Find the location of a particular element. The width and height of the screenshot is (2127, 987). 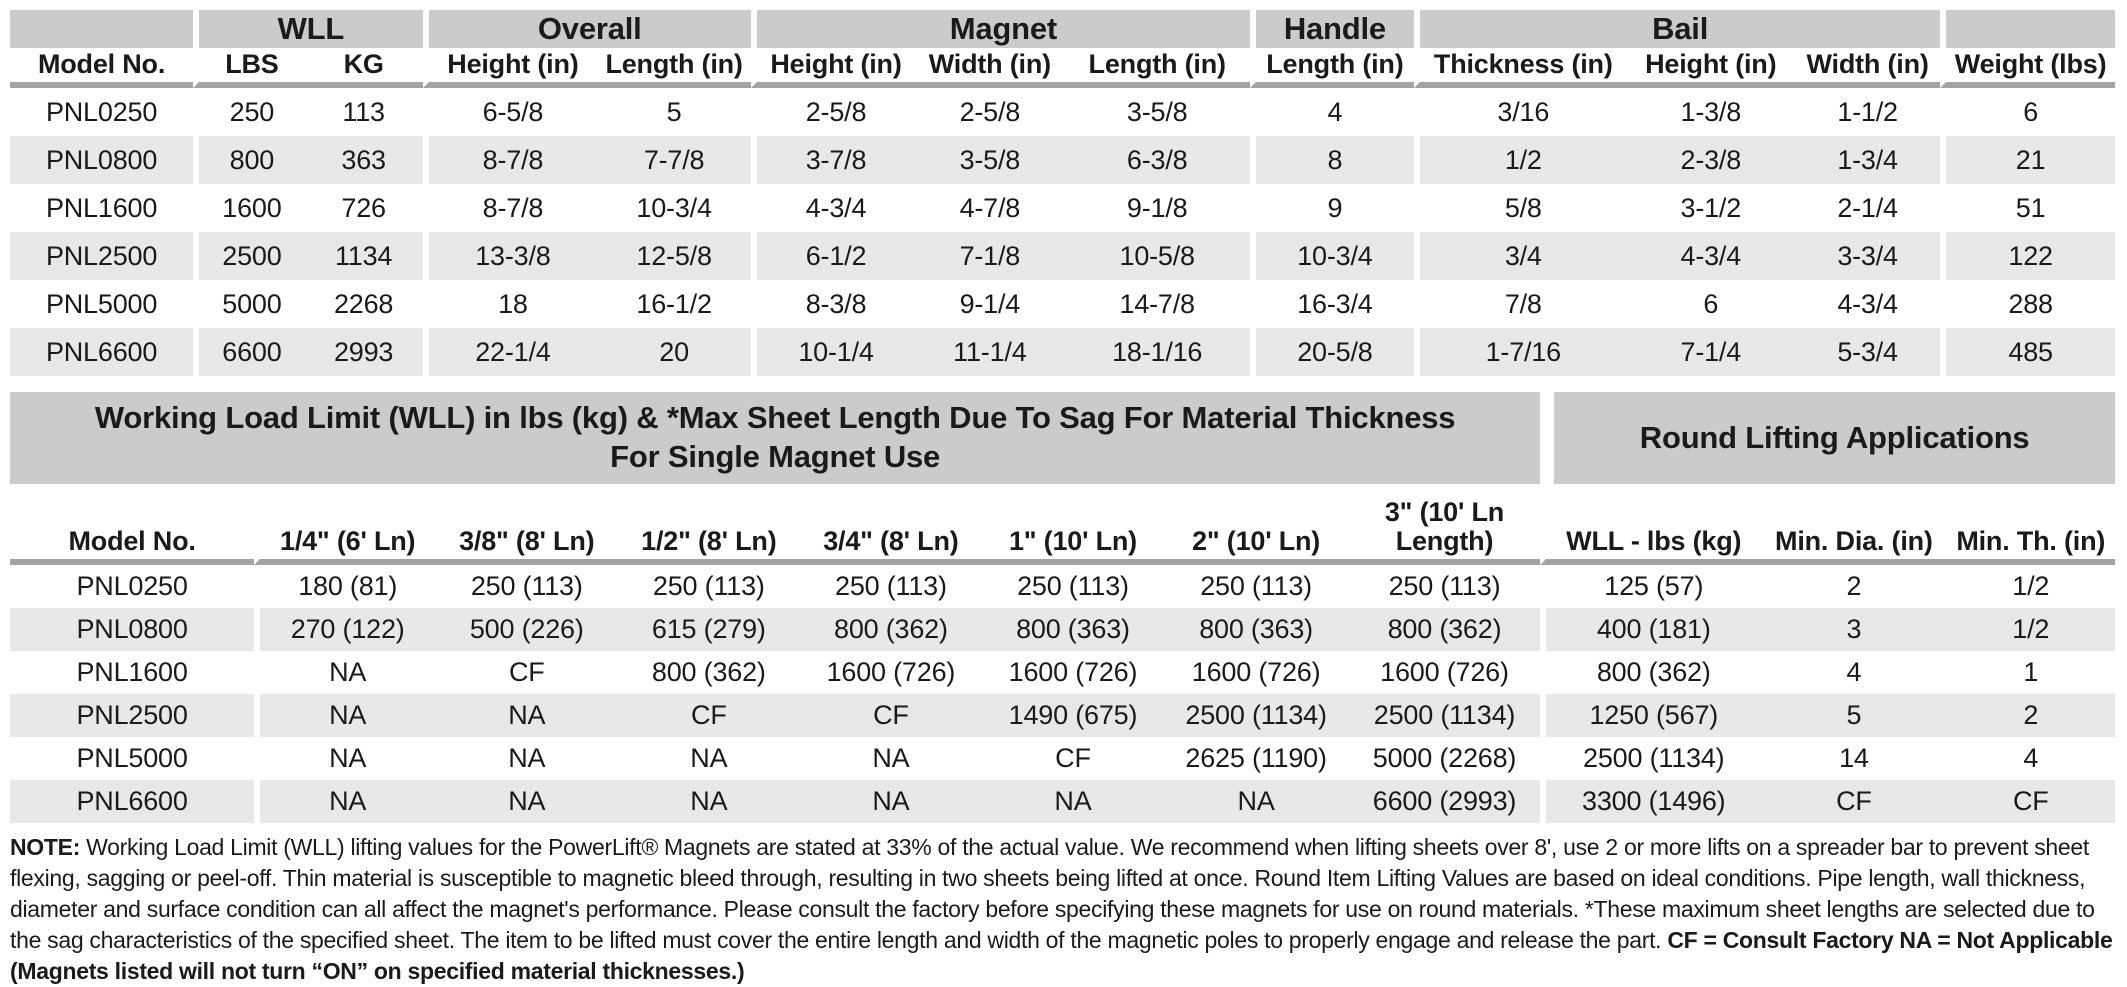

column-header-one-inch: 1" (10' Ln) is located at coordinates (1073, 531).